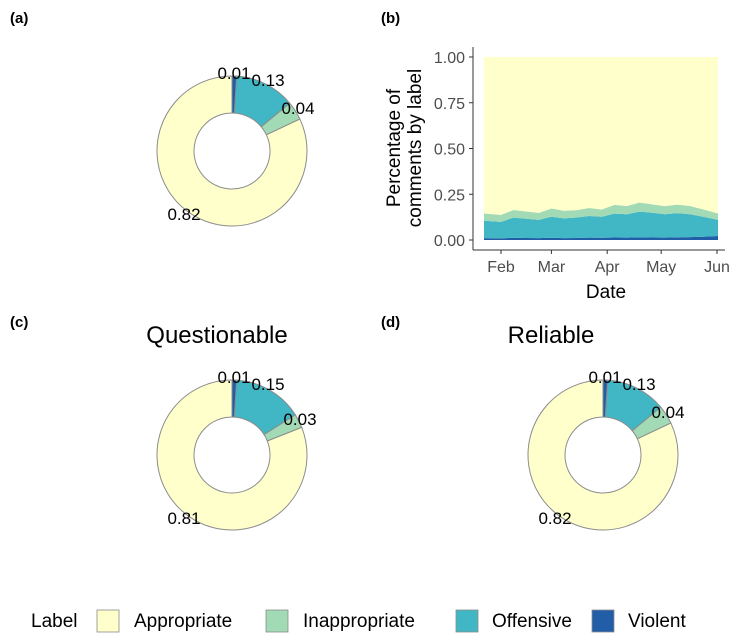 This screenshot has width=734, height=642. Describe the element at coordinates (551, 335) in the screenshot. I see `chart-title-reliable: Reliable` at that location.